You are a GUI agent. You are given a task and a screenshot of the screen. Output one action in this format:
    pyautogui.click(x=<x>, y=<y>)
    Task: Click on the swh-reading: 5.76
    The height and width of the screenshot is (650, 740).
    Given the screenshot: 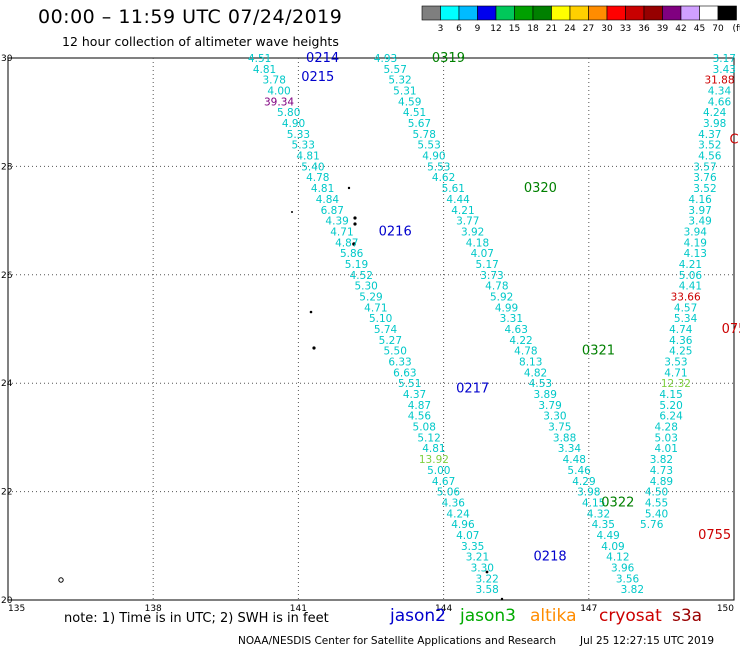 What is the action you would take?
    pyautogui.click(x=652, y=525)
    